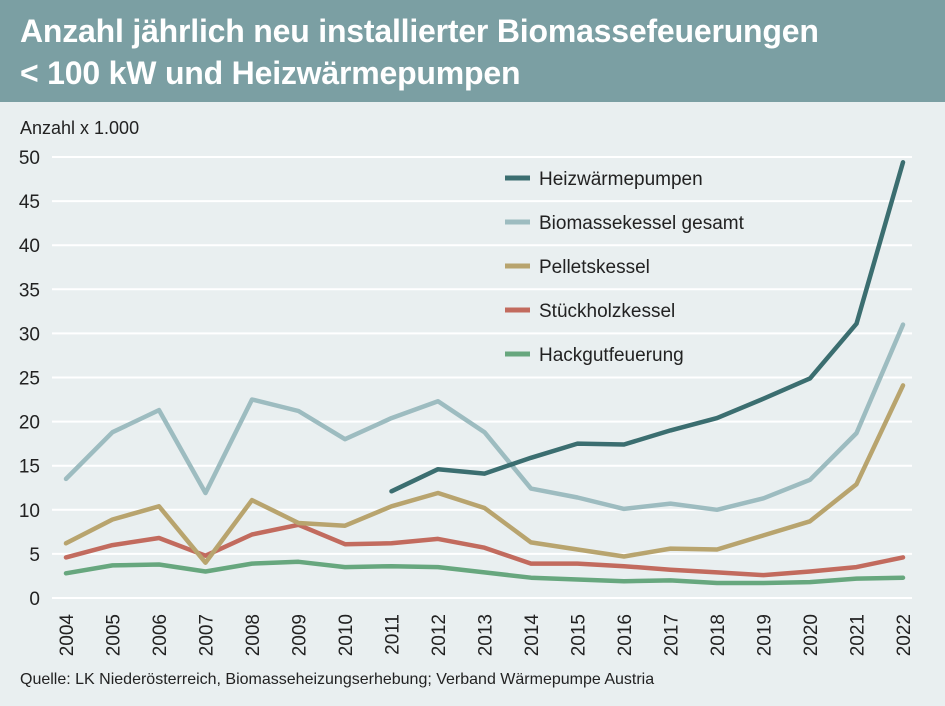 The height and width of the screenshot is (706, 945). Describe the element at coordinates (904, 635) in the screenshot. I see `x-tick-label: 2022` at that location.